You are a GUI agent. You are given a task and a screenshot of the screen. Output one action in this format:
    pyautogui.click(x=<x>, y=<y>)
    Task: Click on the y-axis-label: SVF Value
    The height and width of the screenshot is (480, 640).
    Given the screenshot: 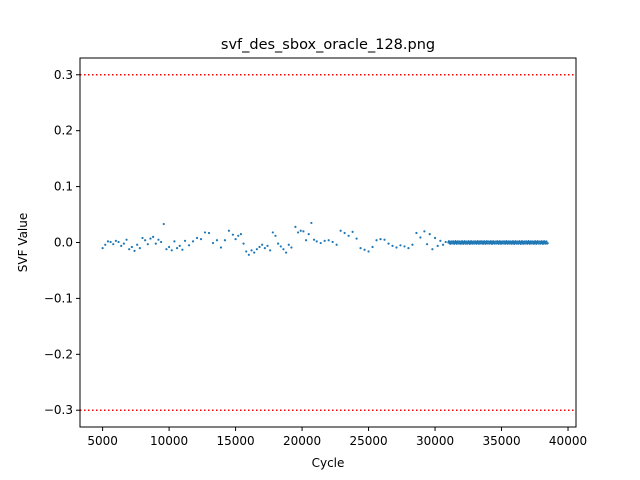 What is the action you would take?
    pyautogui.click(x=23, y=243)
    